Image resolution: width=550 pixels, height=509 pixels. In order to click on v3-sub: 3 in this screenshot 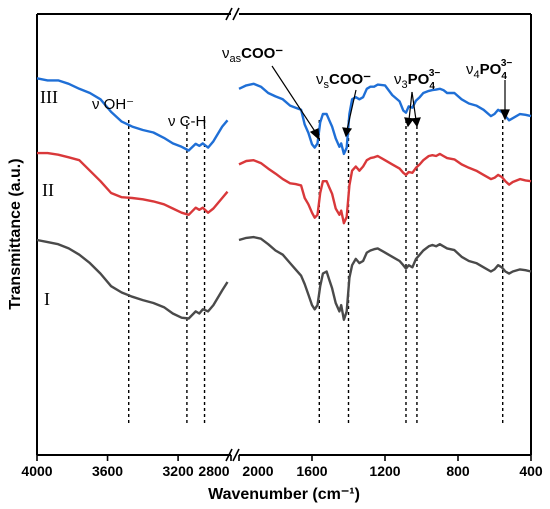, I will do `click(405, 85)`.